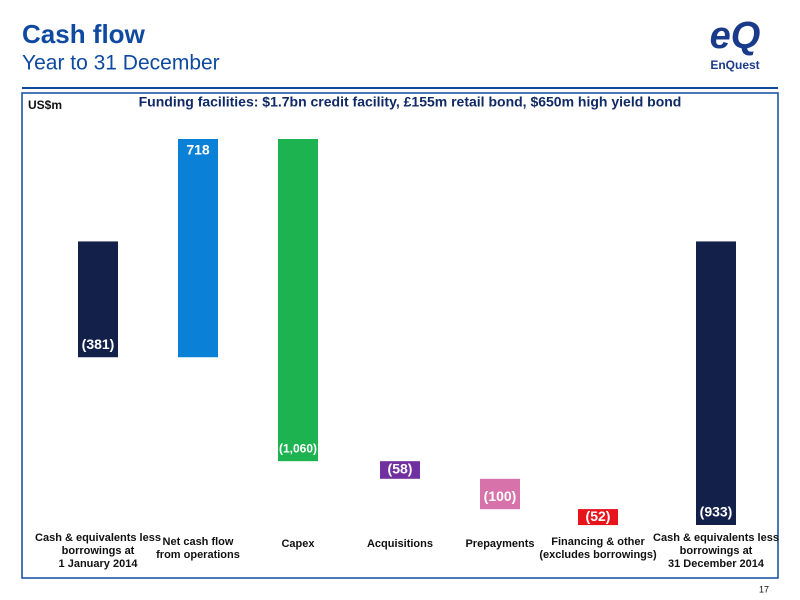  I want to click on unit-label: US$m, so click(45, 105).